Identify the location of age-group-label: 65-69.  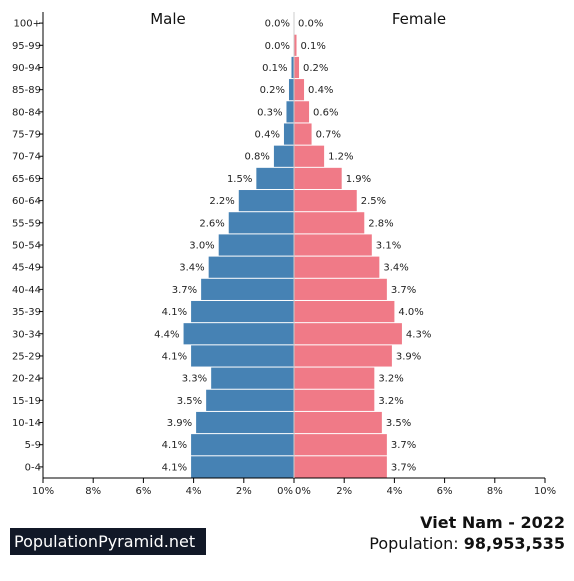
(26, 179).